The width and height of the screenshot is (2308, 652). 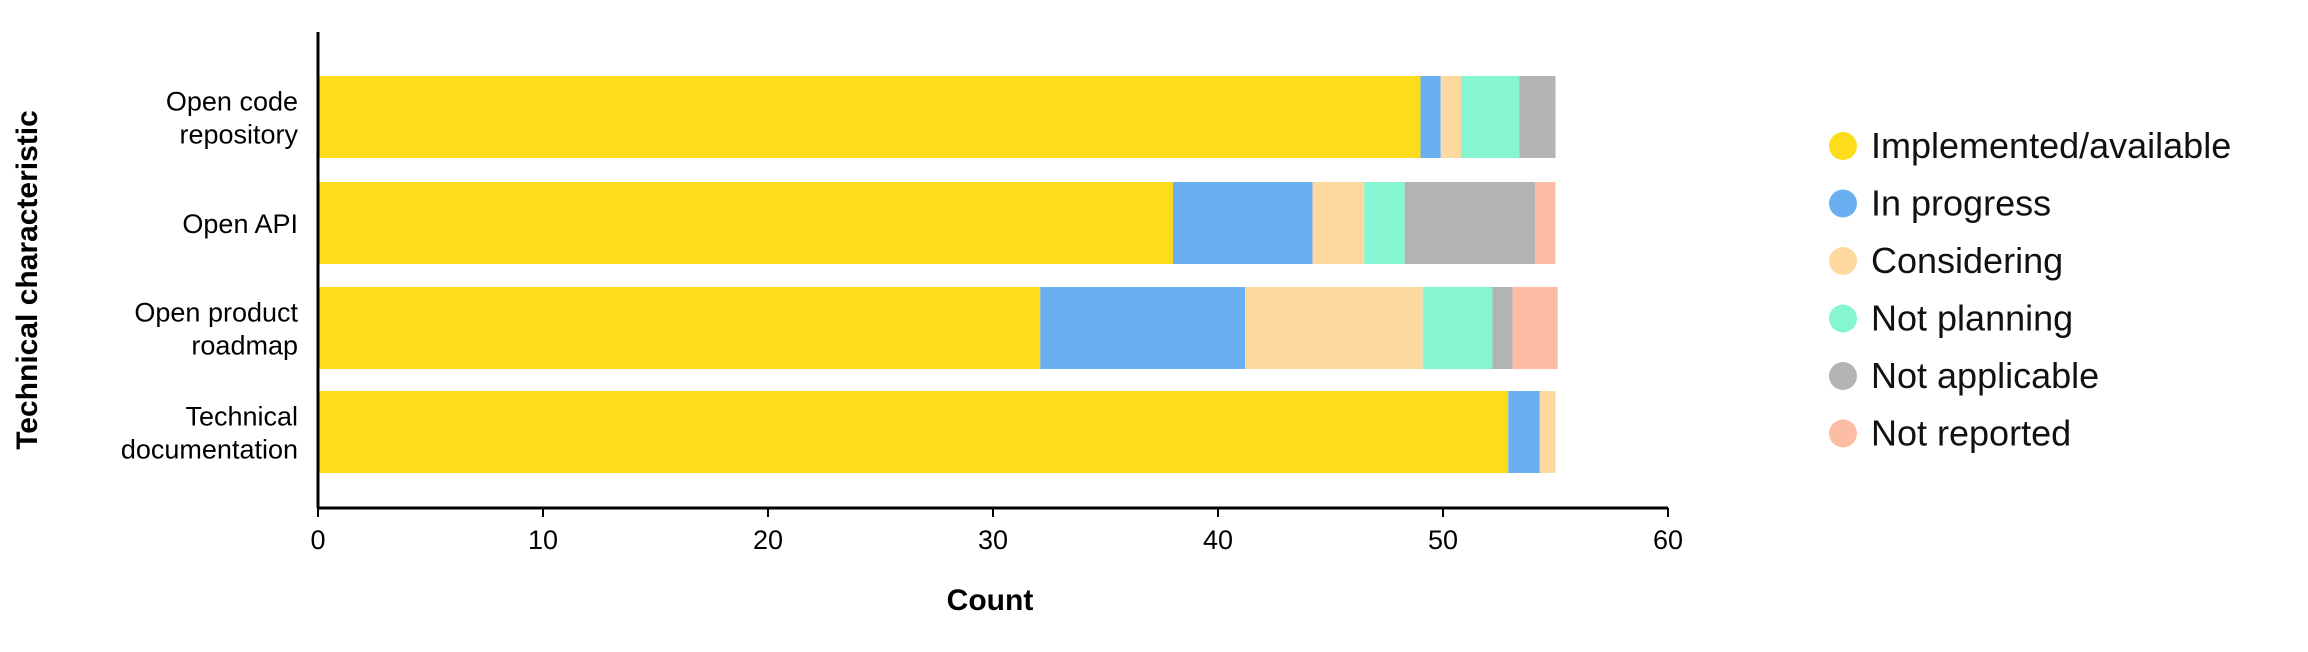 I want to click on x-tick-label: 30, so click(x=993, y=540).